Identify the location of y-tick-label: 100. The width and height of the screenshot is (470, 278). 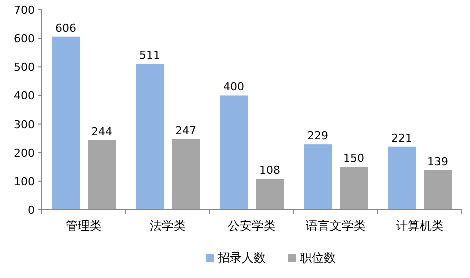
(24, 181).